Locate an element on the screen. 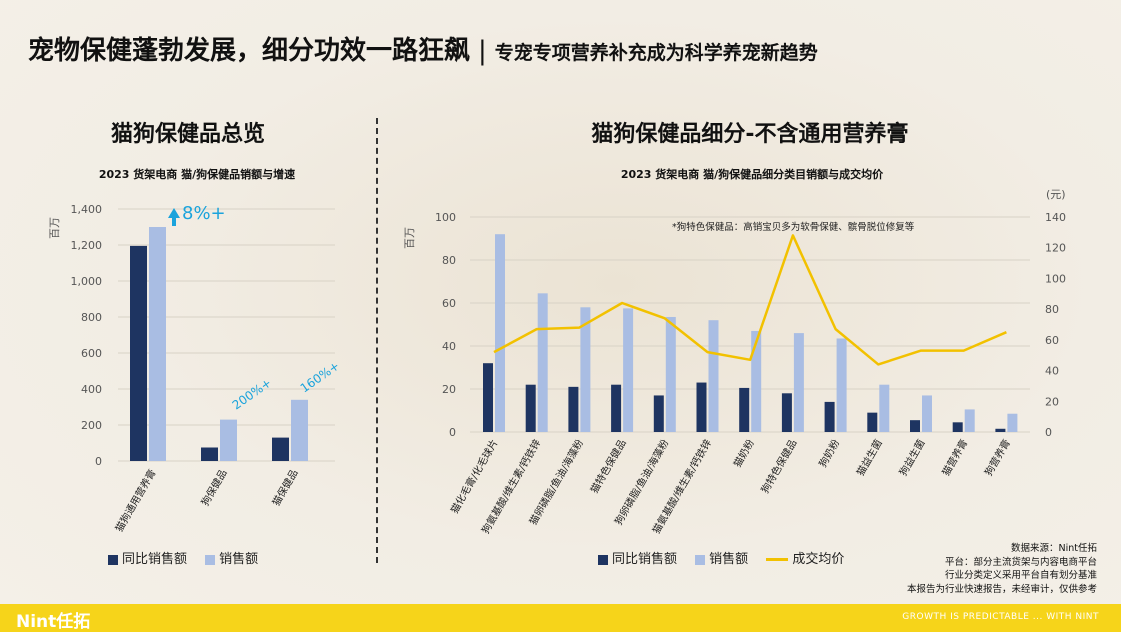  right-heading: 猫狗保健品细分-不含通用营养膏 is located at coordinates (750, 134).